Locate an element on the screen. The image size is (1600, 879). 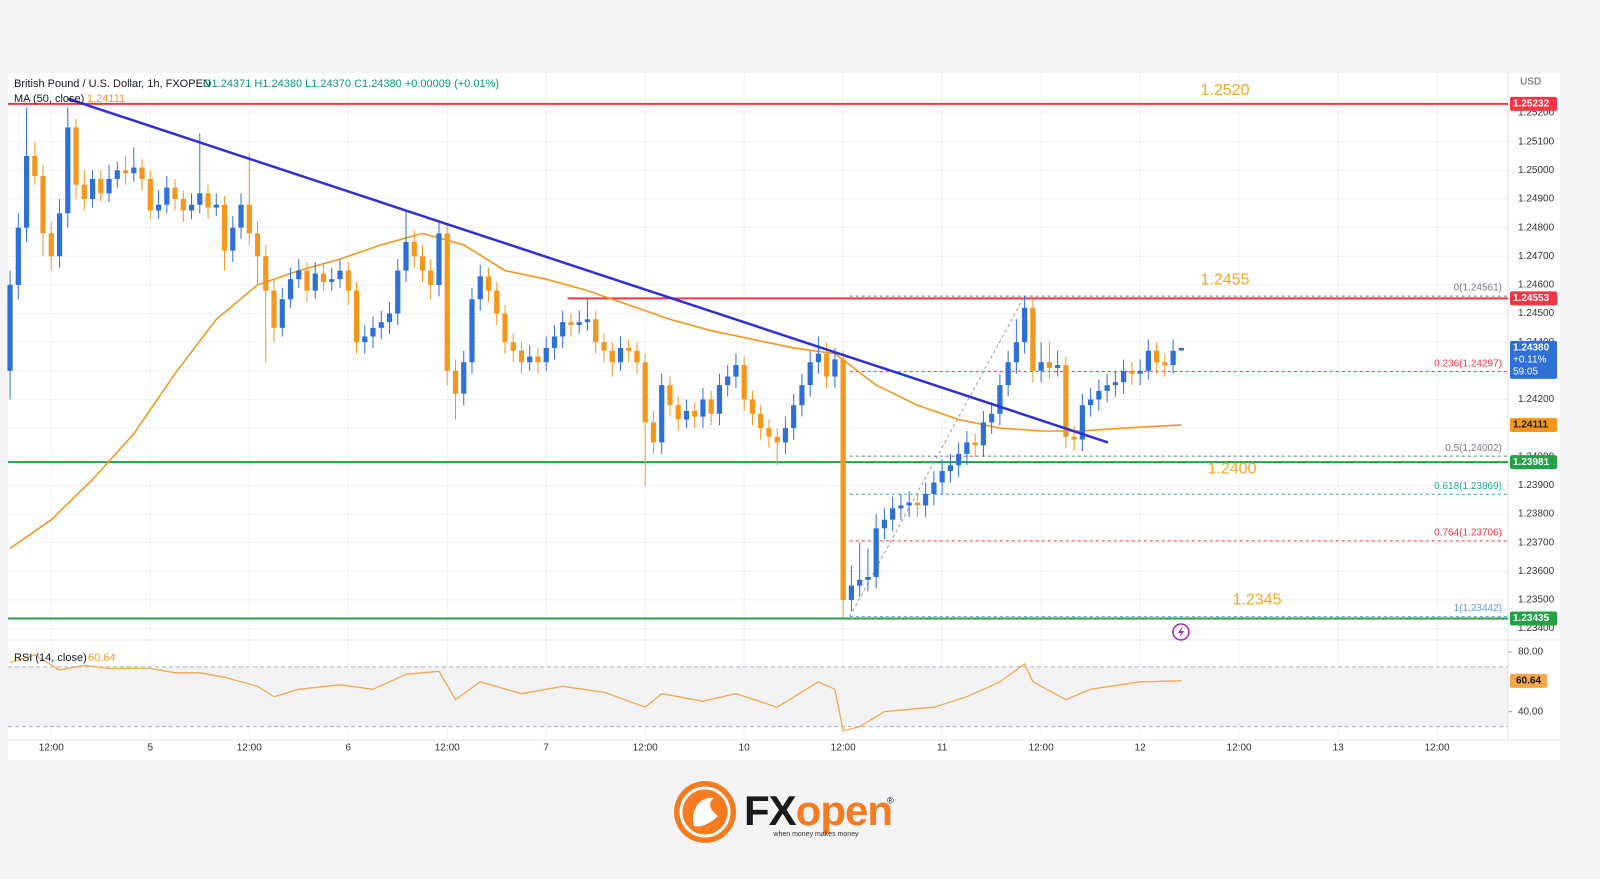
rsi-legend: RSI (14, close) is located at coordinates (50, 658).